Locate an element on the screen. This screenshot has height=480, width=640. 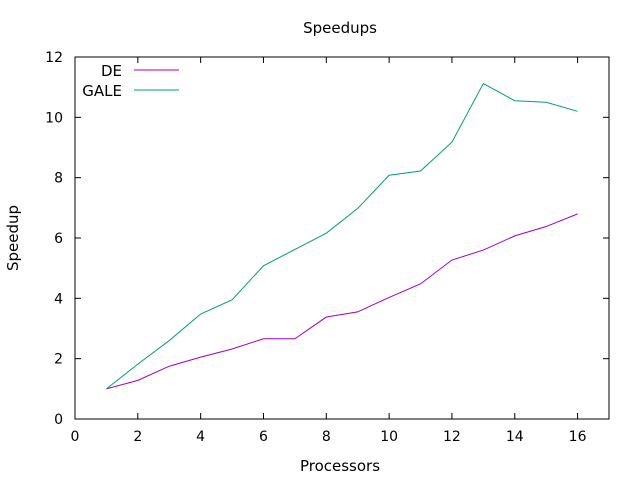
x-tick-label: 14 is located at coordinates (515, 437).